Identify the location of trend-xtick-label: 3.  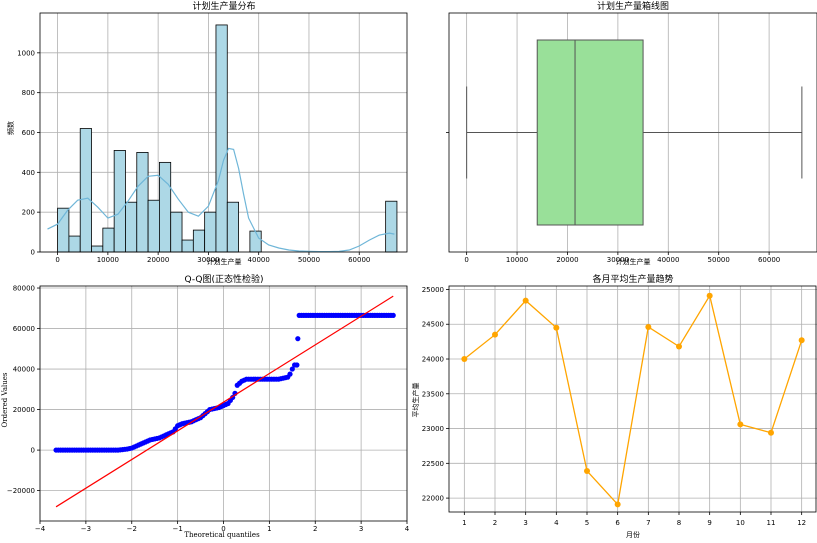
(525, 523).